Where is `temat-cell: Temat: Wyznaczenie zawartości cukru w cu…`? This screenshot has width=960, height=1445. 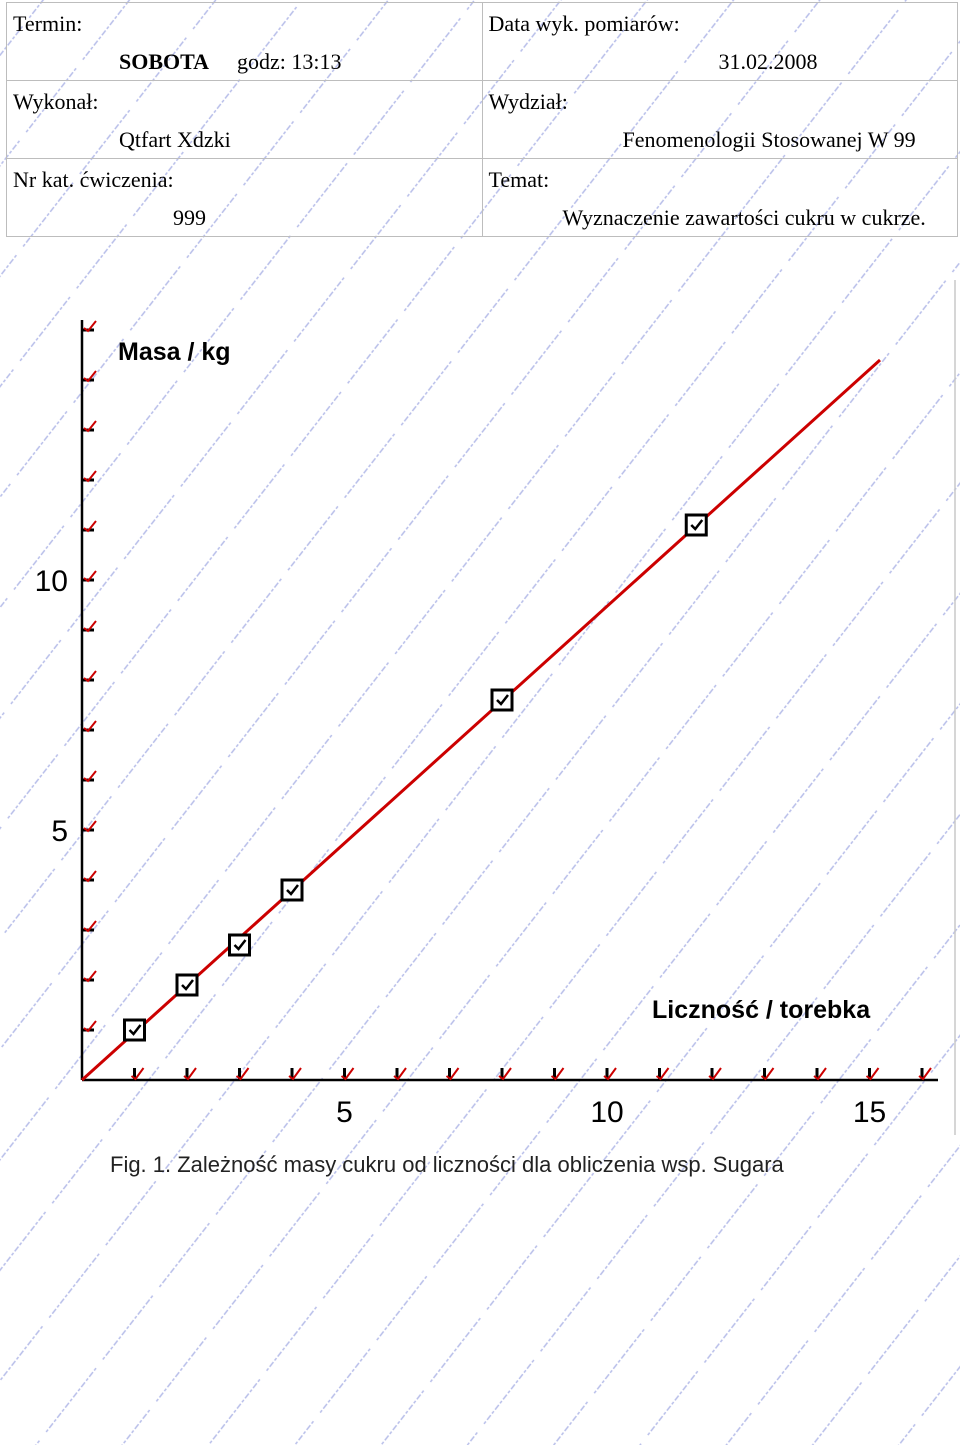 temat-cell: Temat: Wyznaczenie zawartości cukru w cu… is located at coordinates (719, 197).